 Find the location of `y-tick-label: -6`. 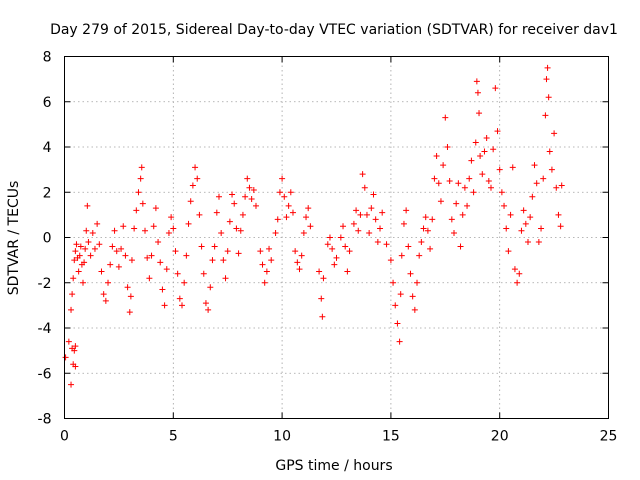

y-tick-label: -6 is located at coordinates (45, 374).